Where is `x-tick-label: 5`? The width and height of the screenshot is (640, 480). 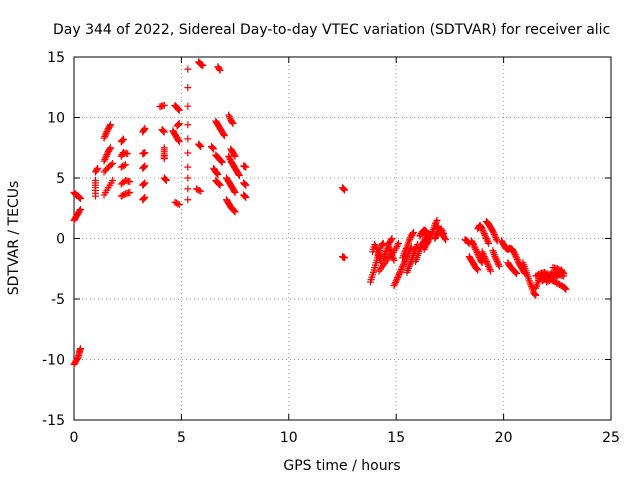
x-tick-label: 5 is located at coordinates (181, 438).